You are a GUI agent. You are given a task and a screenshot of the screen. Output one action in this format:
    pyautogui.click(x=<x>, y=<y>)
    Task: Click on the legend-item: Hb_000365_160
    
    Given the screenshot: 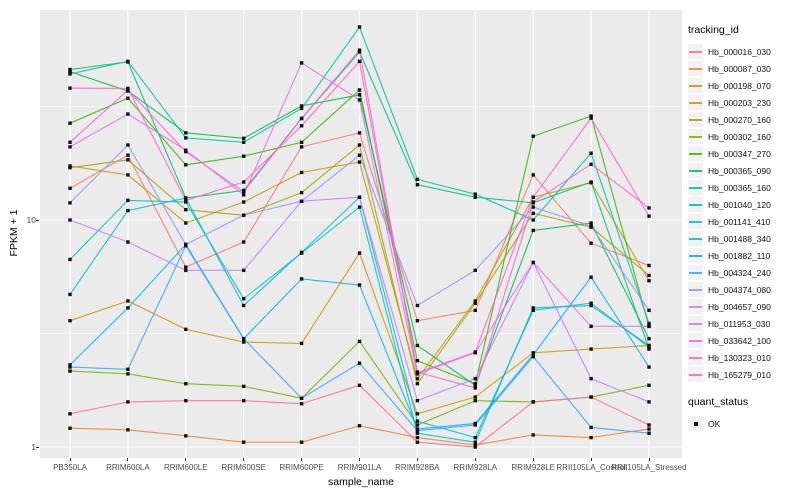 What is the action you would take?
    pyautogui.click(x=744, y=187)
    